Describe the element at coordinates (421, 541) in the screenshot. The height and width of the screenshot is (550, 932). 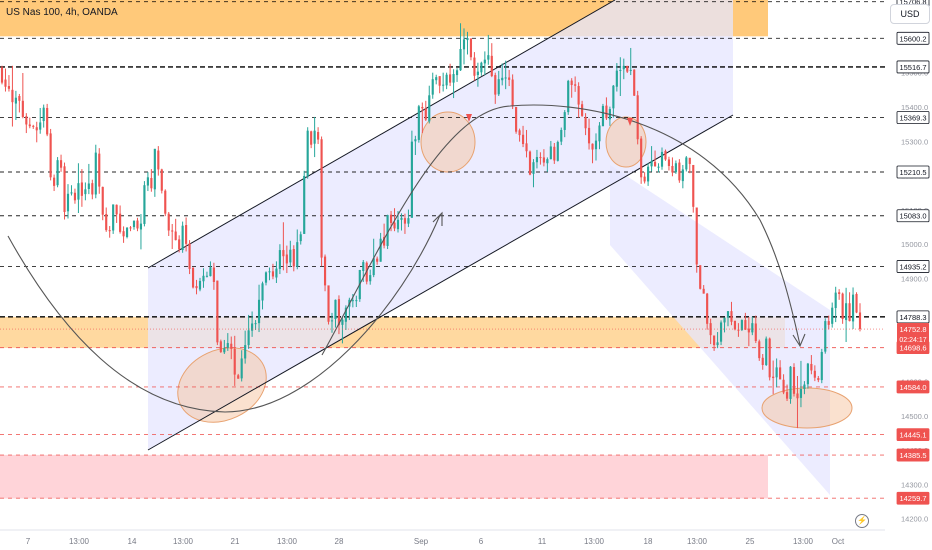
I see `time-tick-label: Sep` at that location.